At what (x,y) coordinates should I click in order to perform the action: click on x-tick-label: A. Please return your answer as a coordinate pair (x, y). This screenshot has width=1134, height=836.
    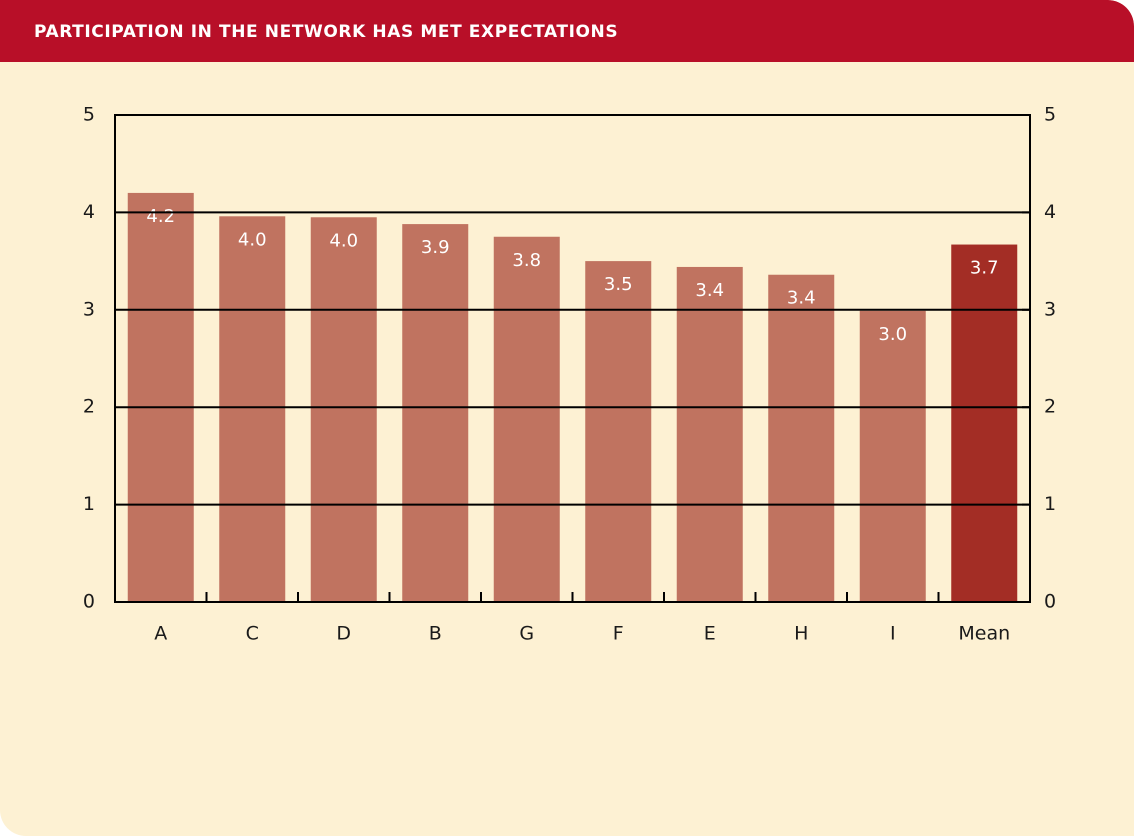
    Looking at the image, I should click on (160, 634).